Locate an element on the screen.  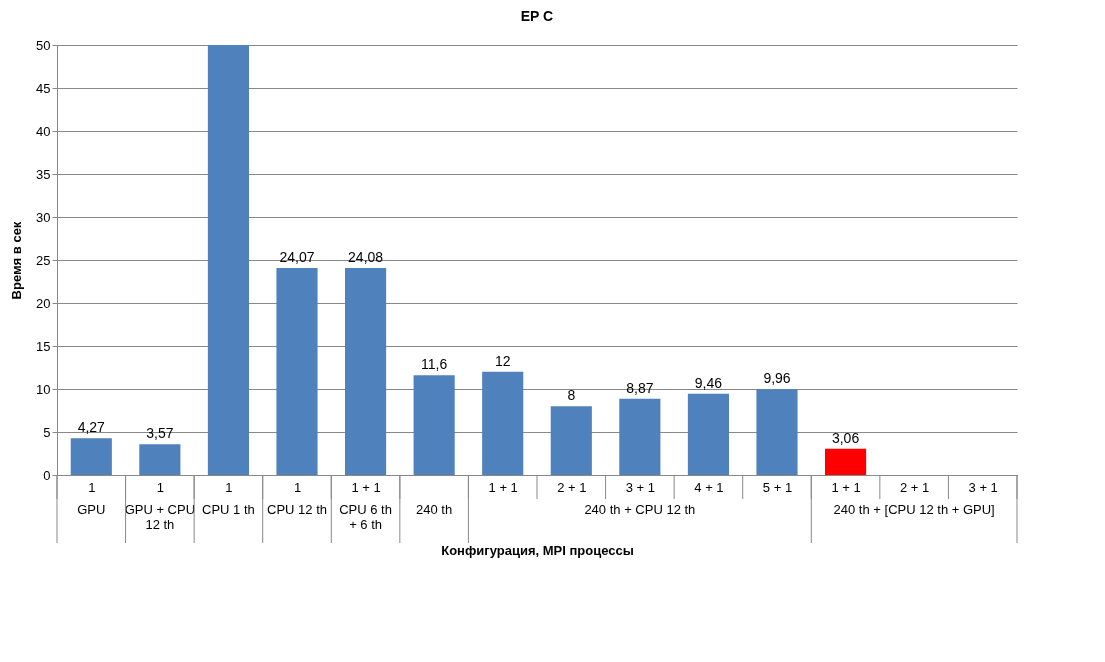
y-tick-label: 35 is located at coordinates (43, 174).